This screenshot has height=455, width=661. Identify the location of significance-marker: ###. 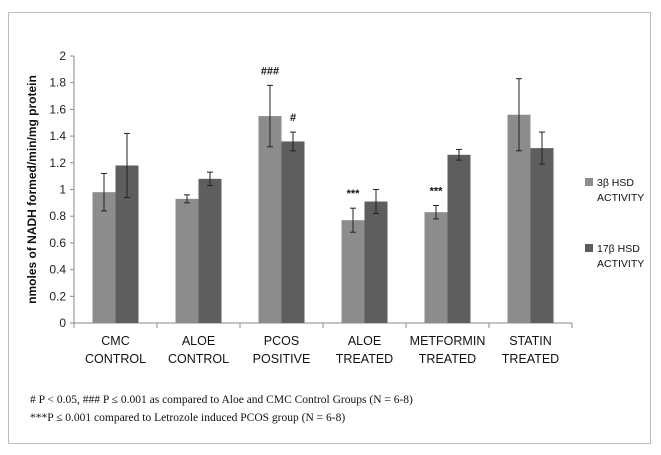
(270, 71).